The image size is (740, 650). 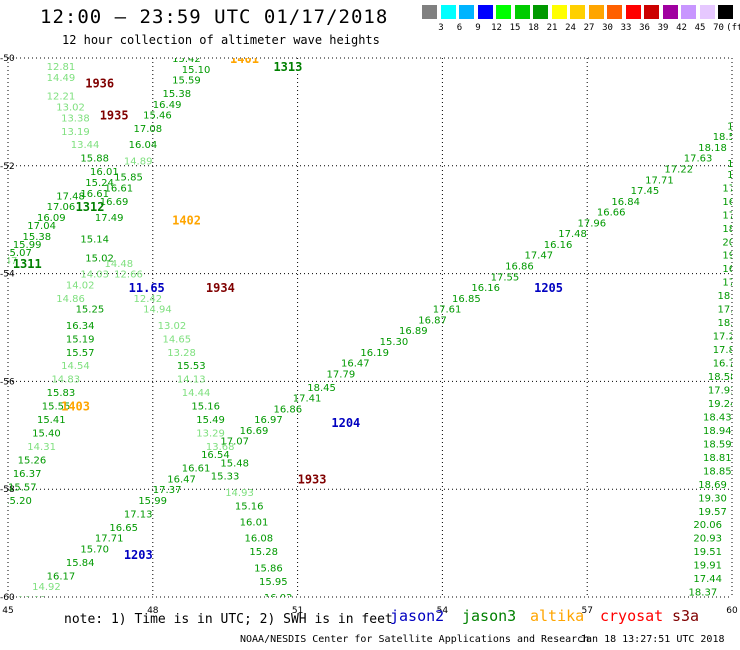 I want to click on wave-height-label: 14.48, so click(x=119, y=264).